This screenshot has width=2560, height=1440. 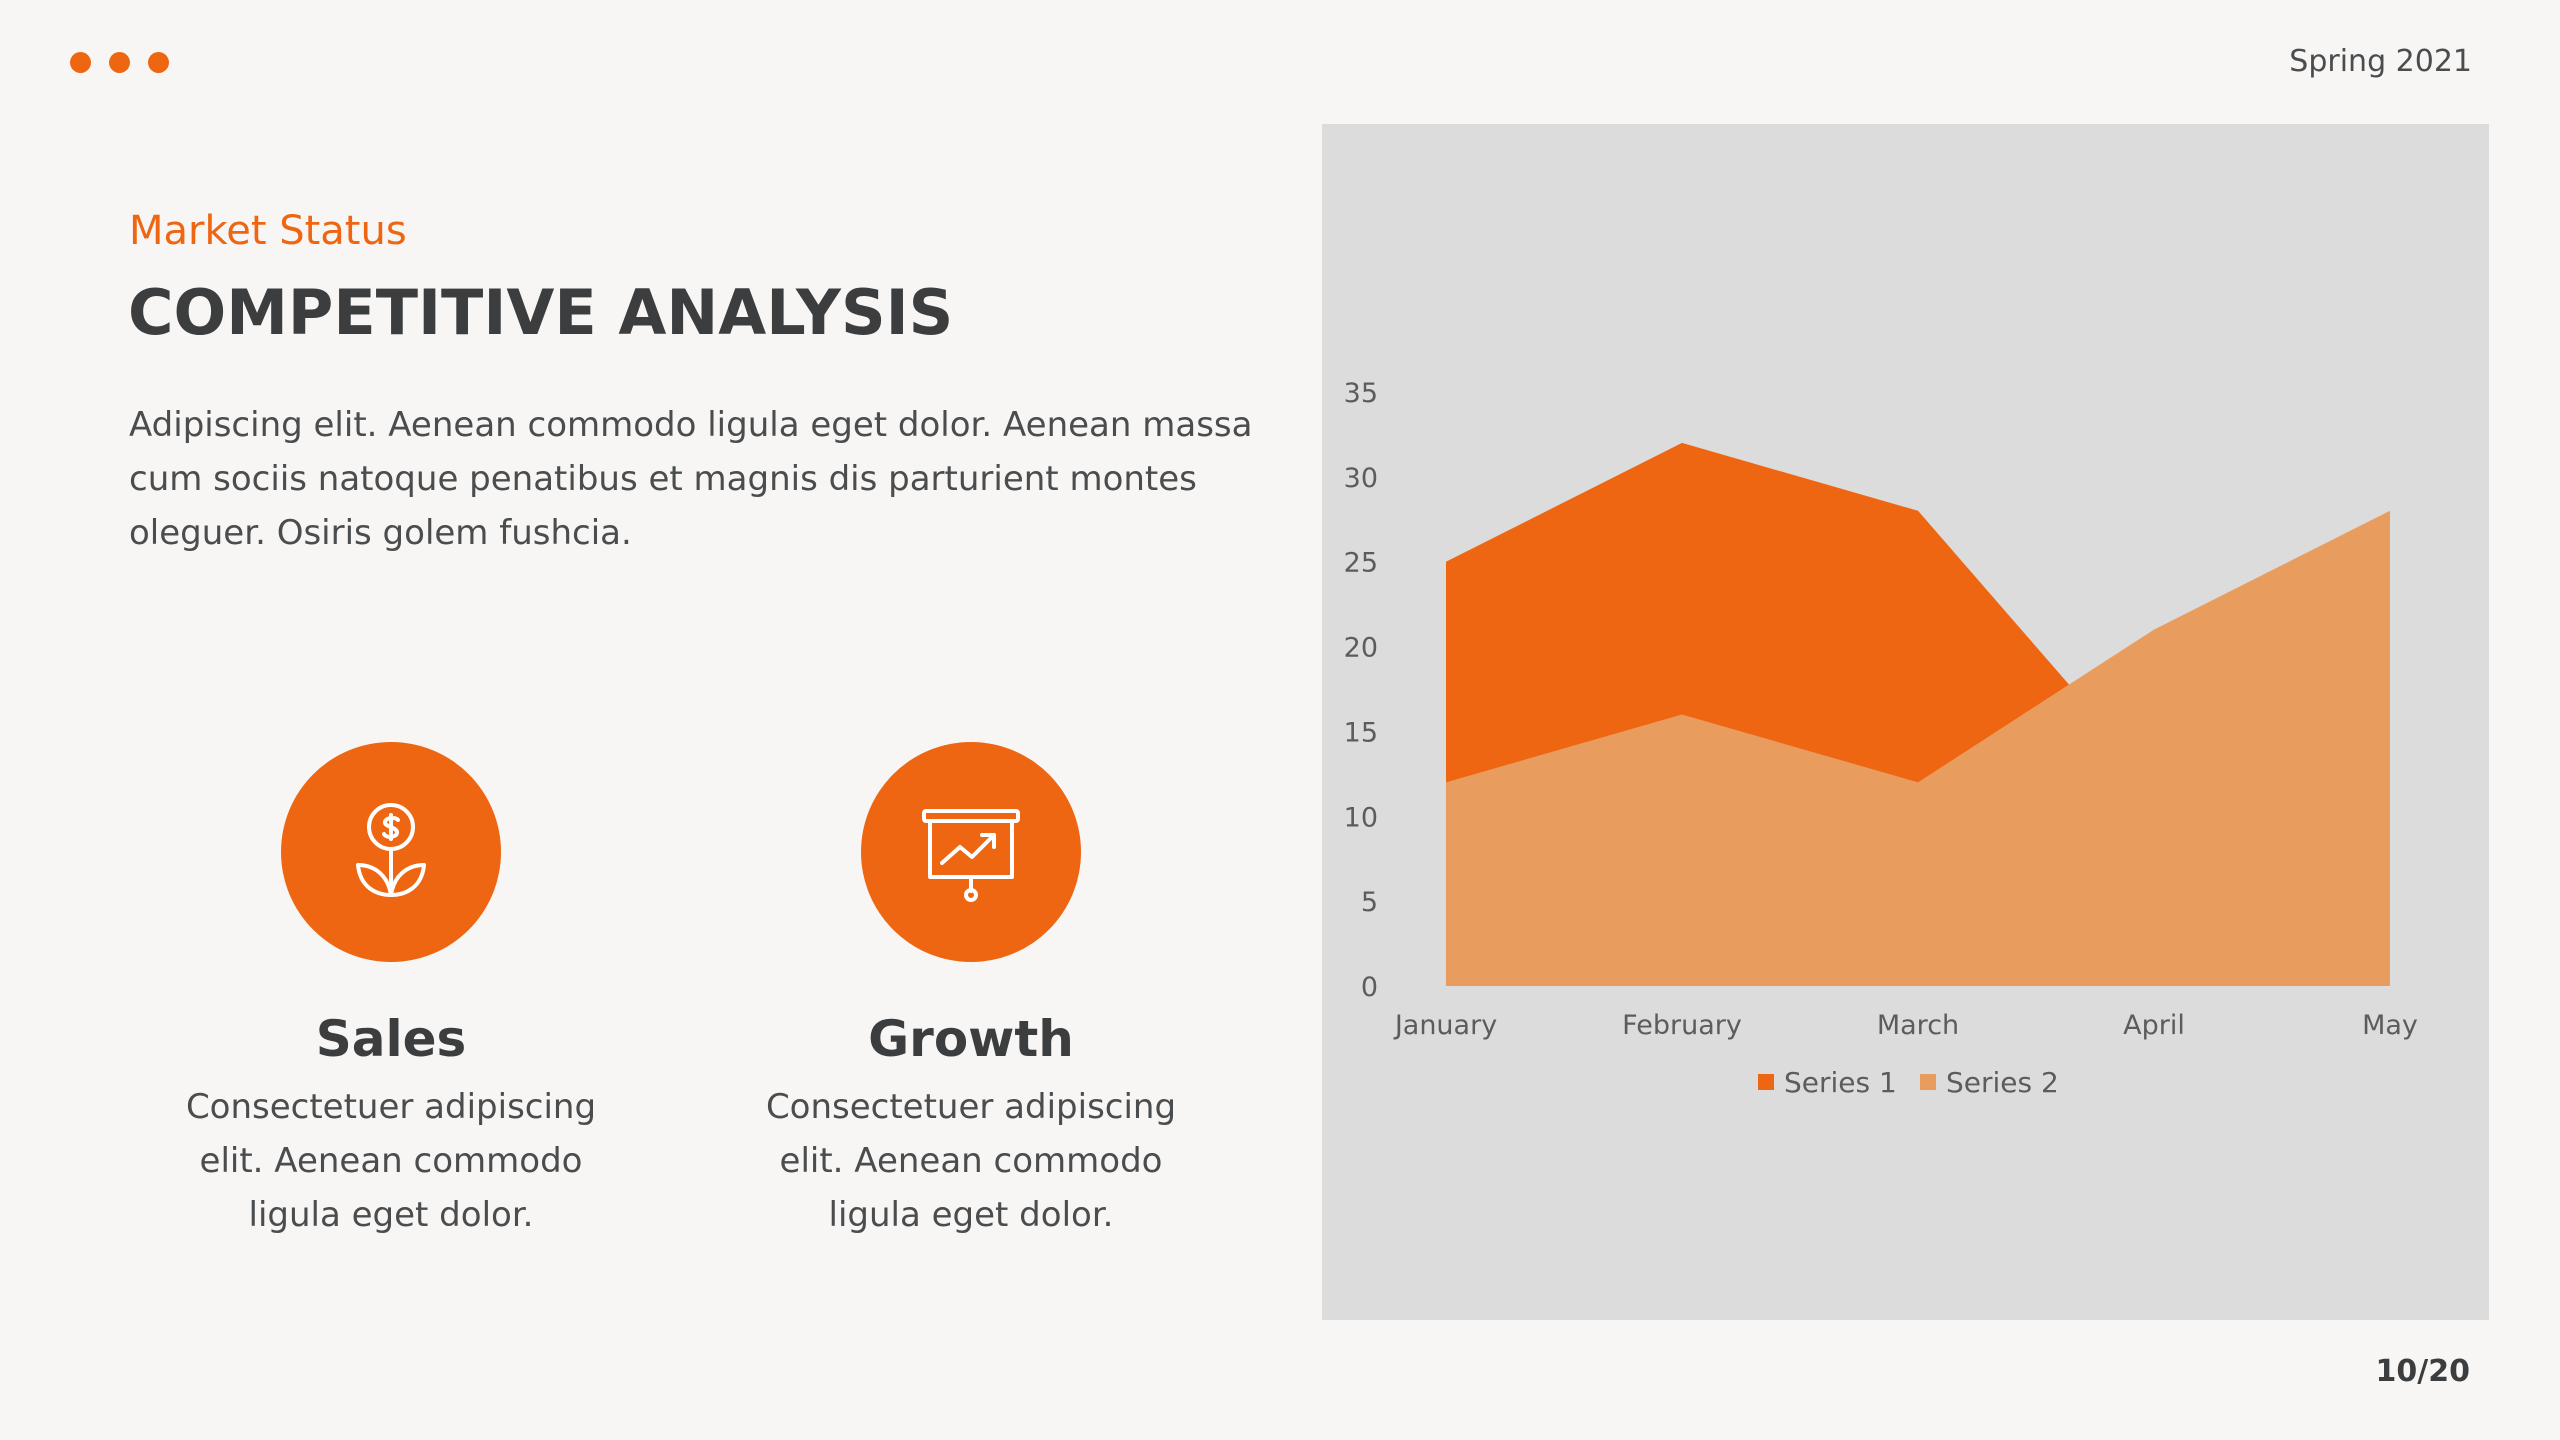 What do you see at coordinates (268, 231) in the screenshot?
I see `slide-subtitle: Market Status` at bounding box center [268, 231].